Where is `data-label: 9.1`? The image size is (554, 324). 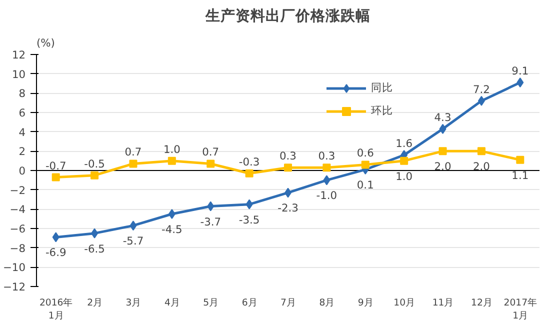 data-label: 9.1 is located at coordinates (520, 71).